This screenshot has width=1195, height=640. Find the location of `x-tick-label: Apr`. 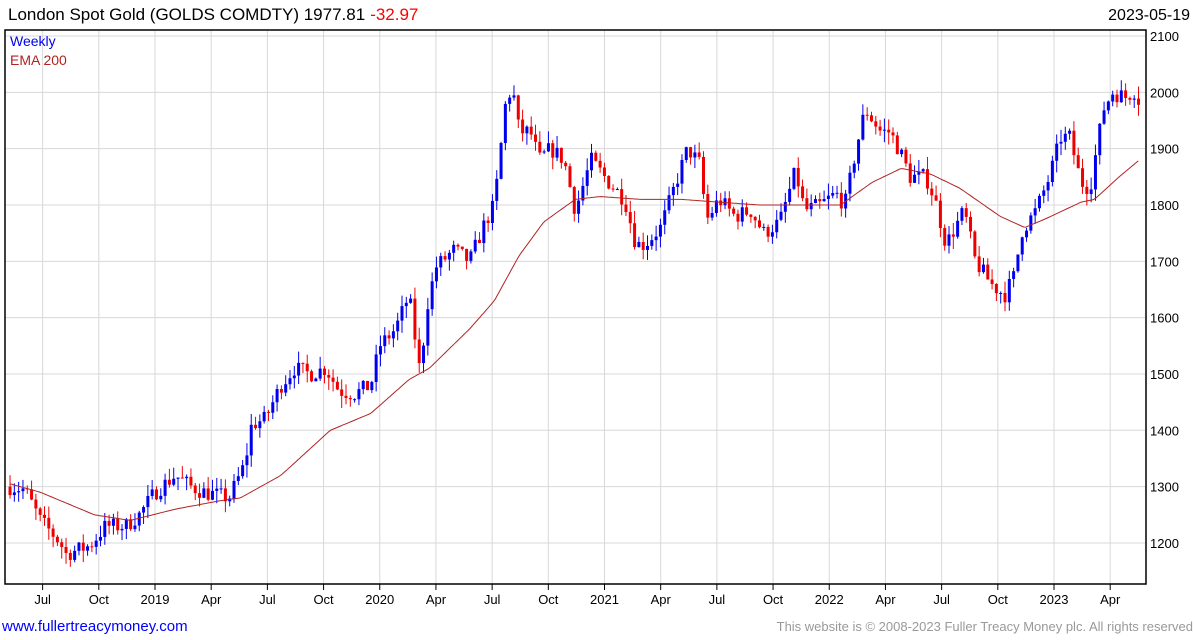

x-tick-label: Apr is located at coordinates (211, 599).